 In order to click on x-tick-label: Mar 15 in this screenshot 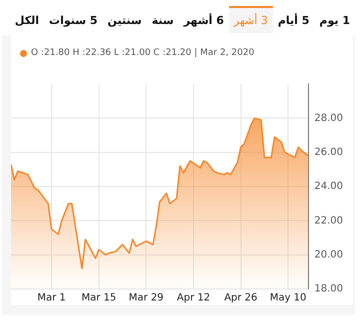, I will do `click(98, 298)`.